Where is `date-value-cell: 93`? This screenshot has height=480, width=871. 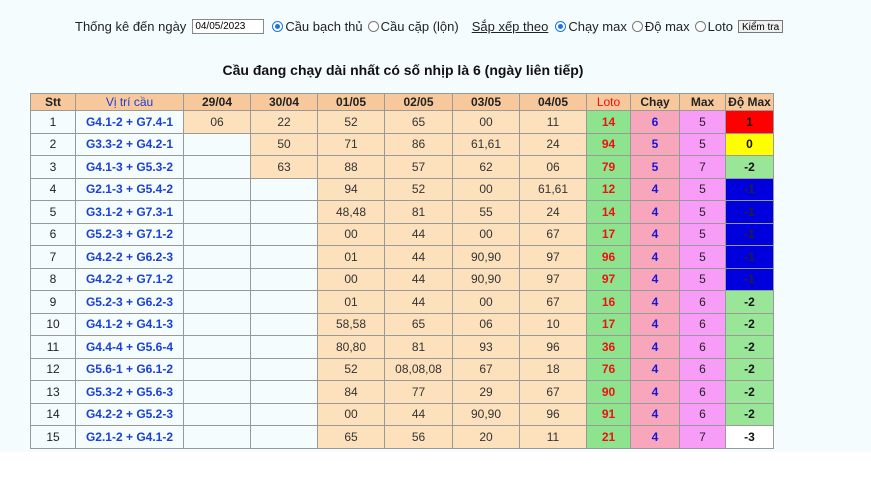 date-value-cell: 93 is located at coordinates (486, 347).